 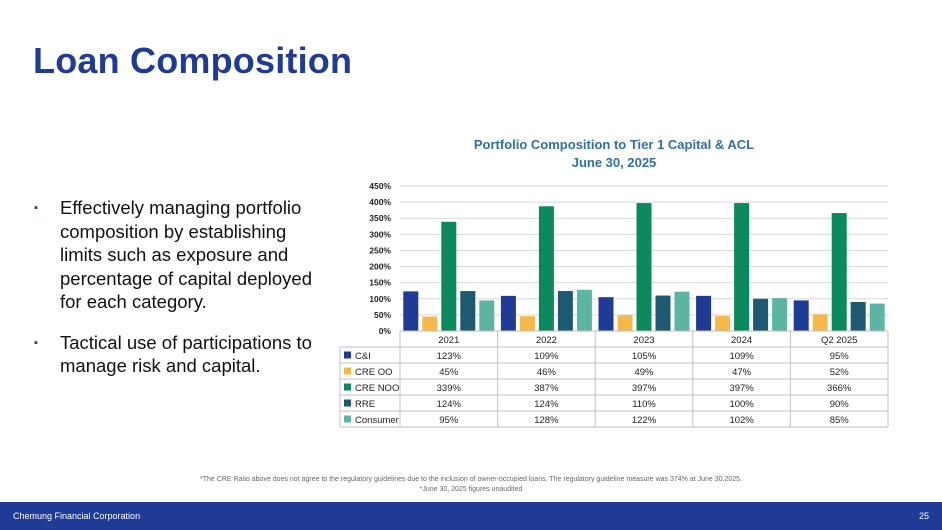 What do you see at coordinates (840, 404) in the screenshot?
I see `data-label: 90%` at bounding box center [840, 404].